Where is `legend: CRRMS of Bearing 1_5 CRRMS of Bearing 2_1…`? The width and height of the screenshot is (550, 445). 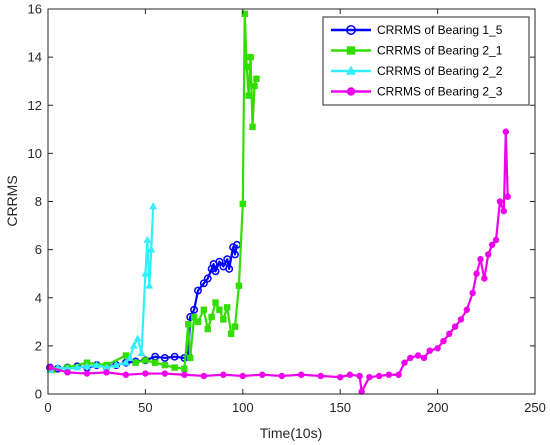
legend: CRRMS of Bearing 1_5 CRRMS of Bearing 2_1… is located at coordinates (426, 61).